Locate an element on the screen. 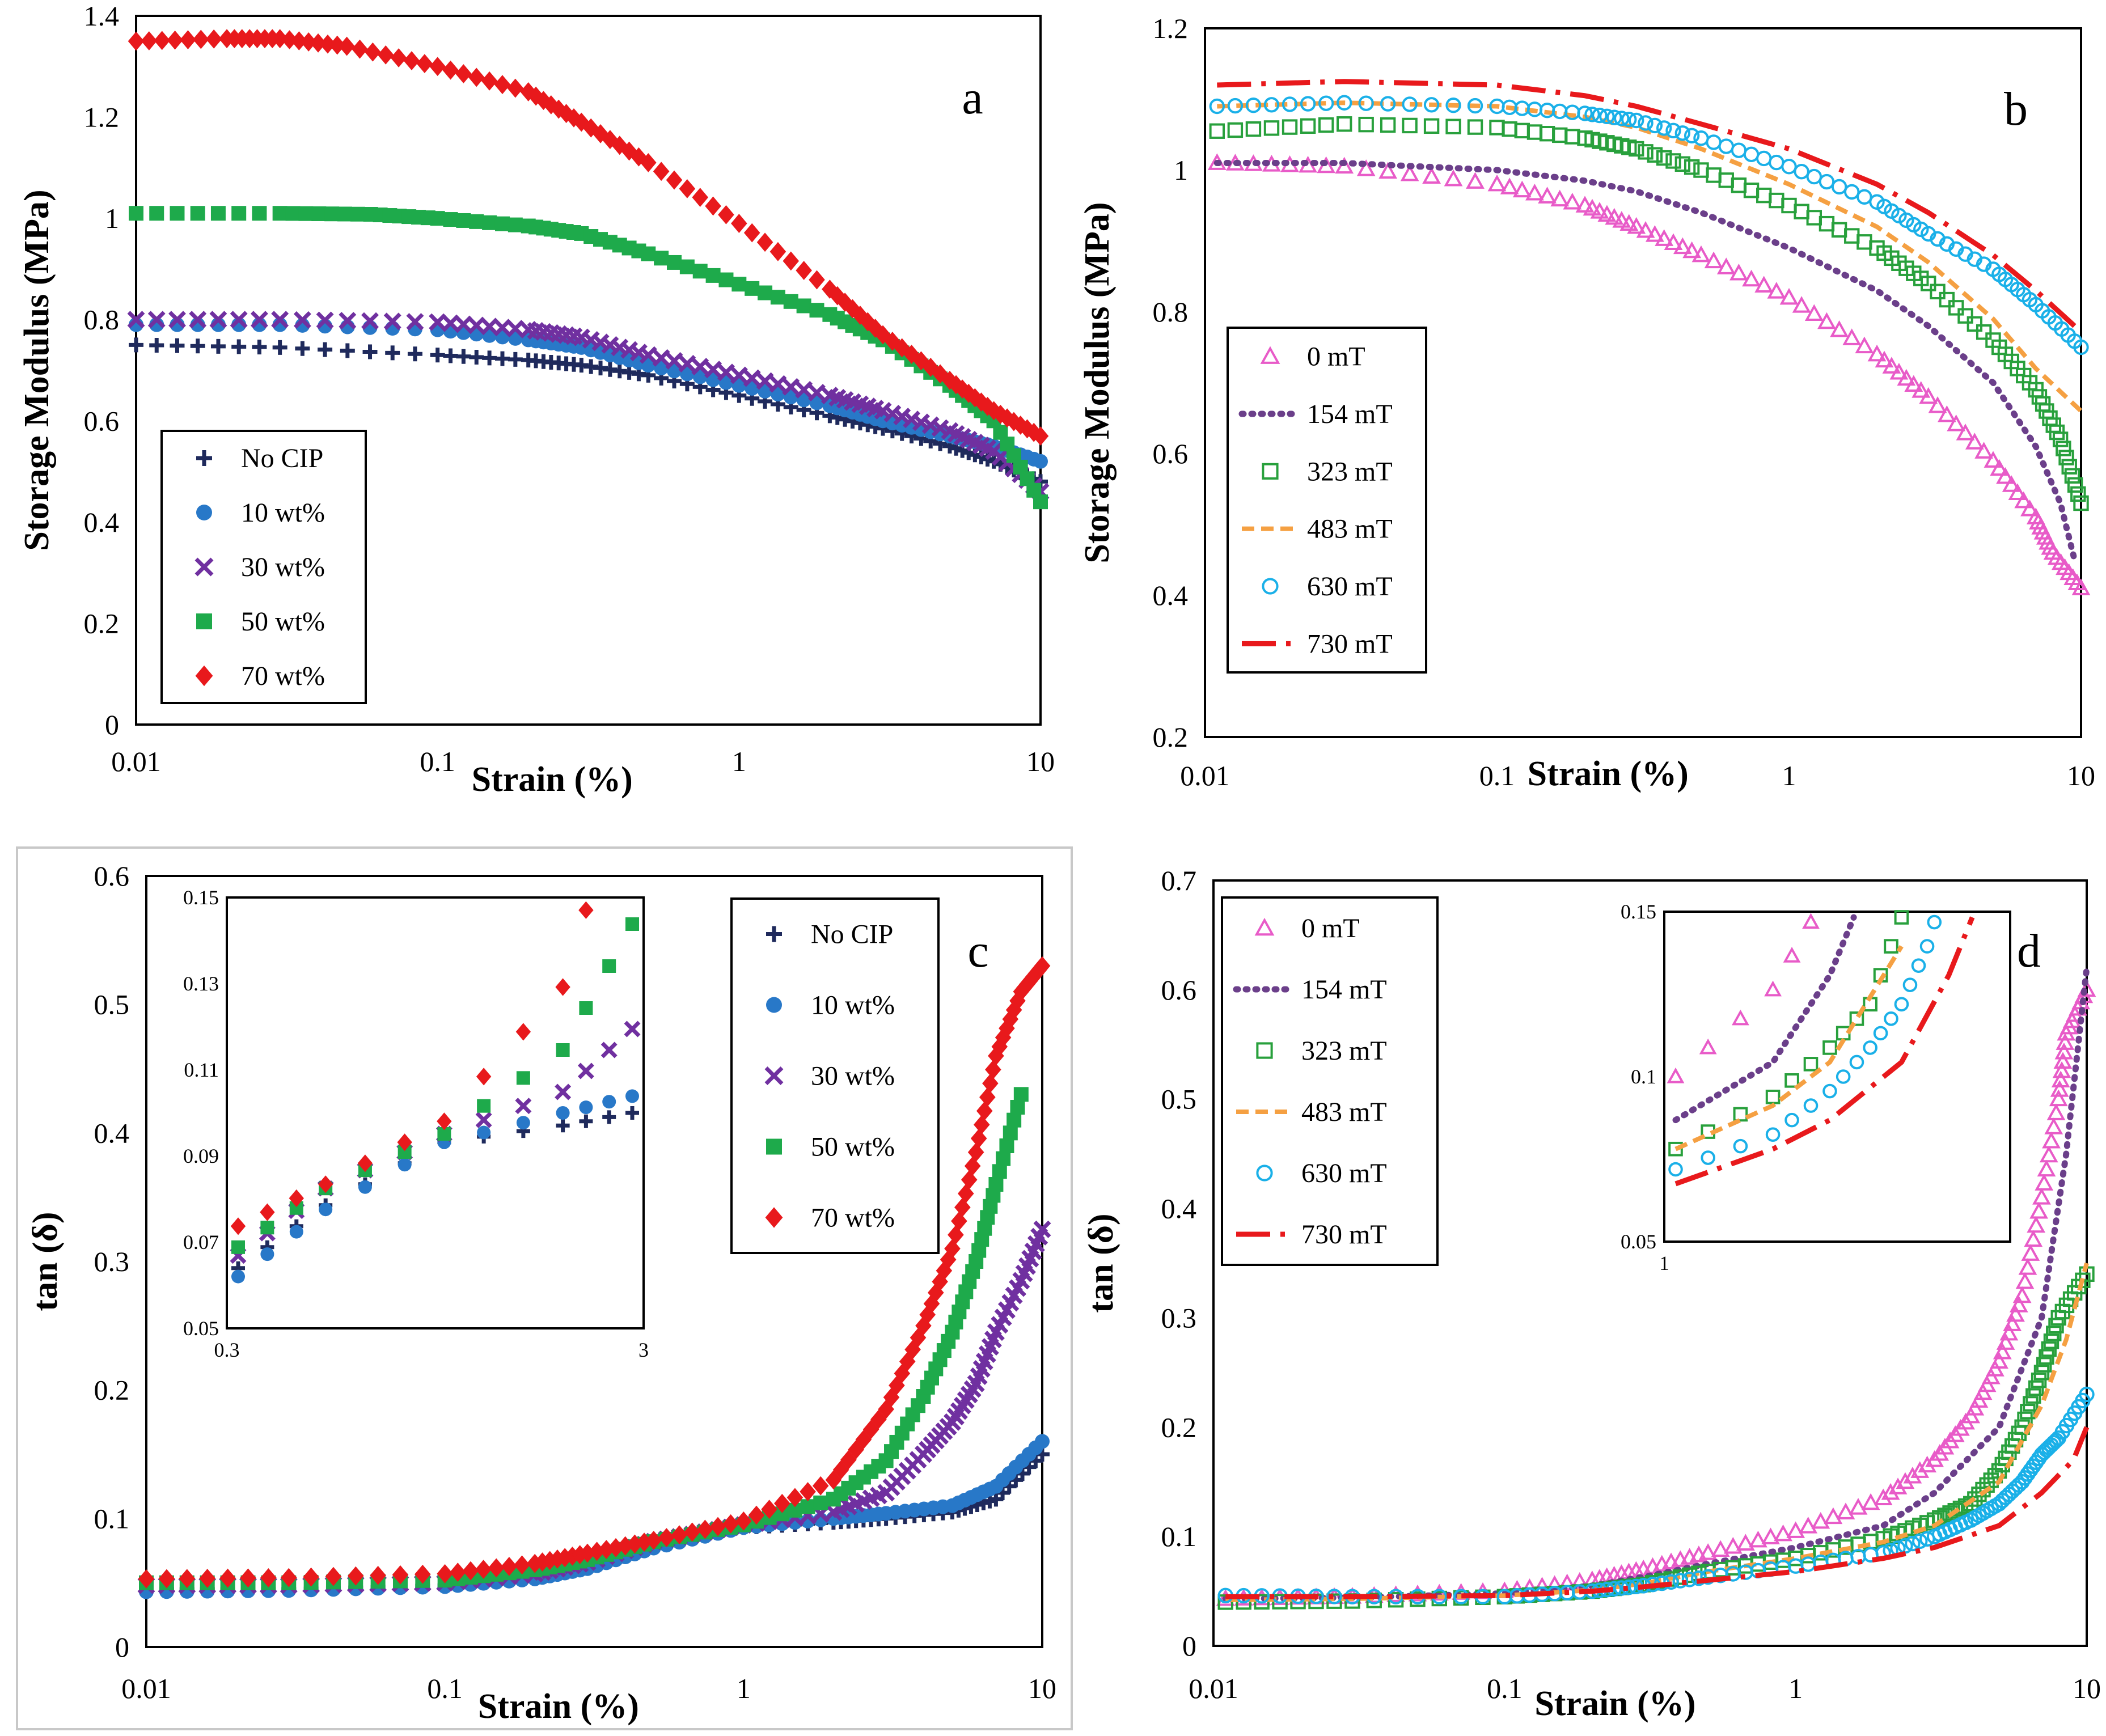 The width and height of the screenshot is (2106, 1736). inset-chart: 0.05 0.1 0.15 1 is located at coordinates (1816, 1087).